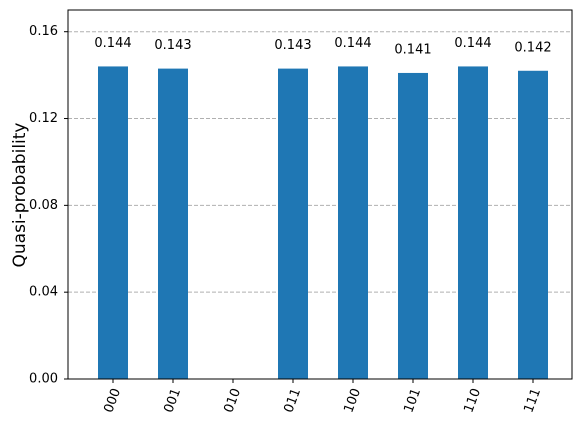 The height and width of the screenshot is (429, 581). I want to click on x-tick-label: 010, so click(232, 400).